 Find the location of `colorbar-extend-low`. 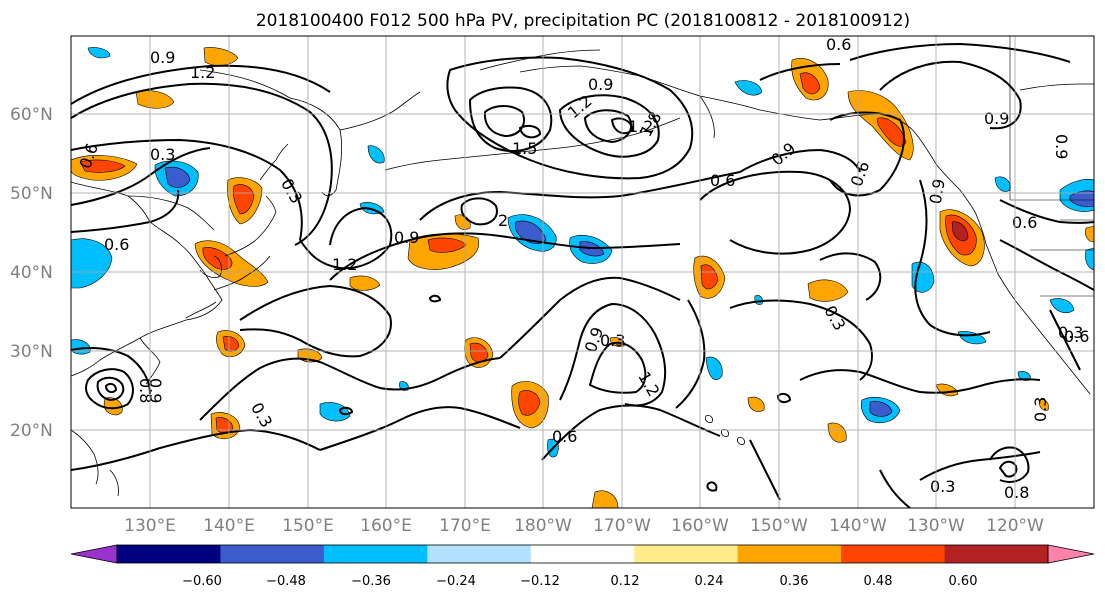

colorbar-extend-low is located at coordinates (94, 554).